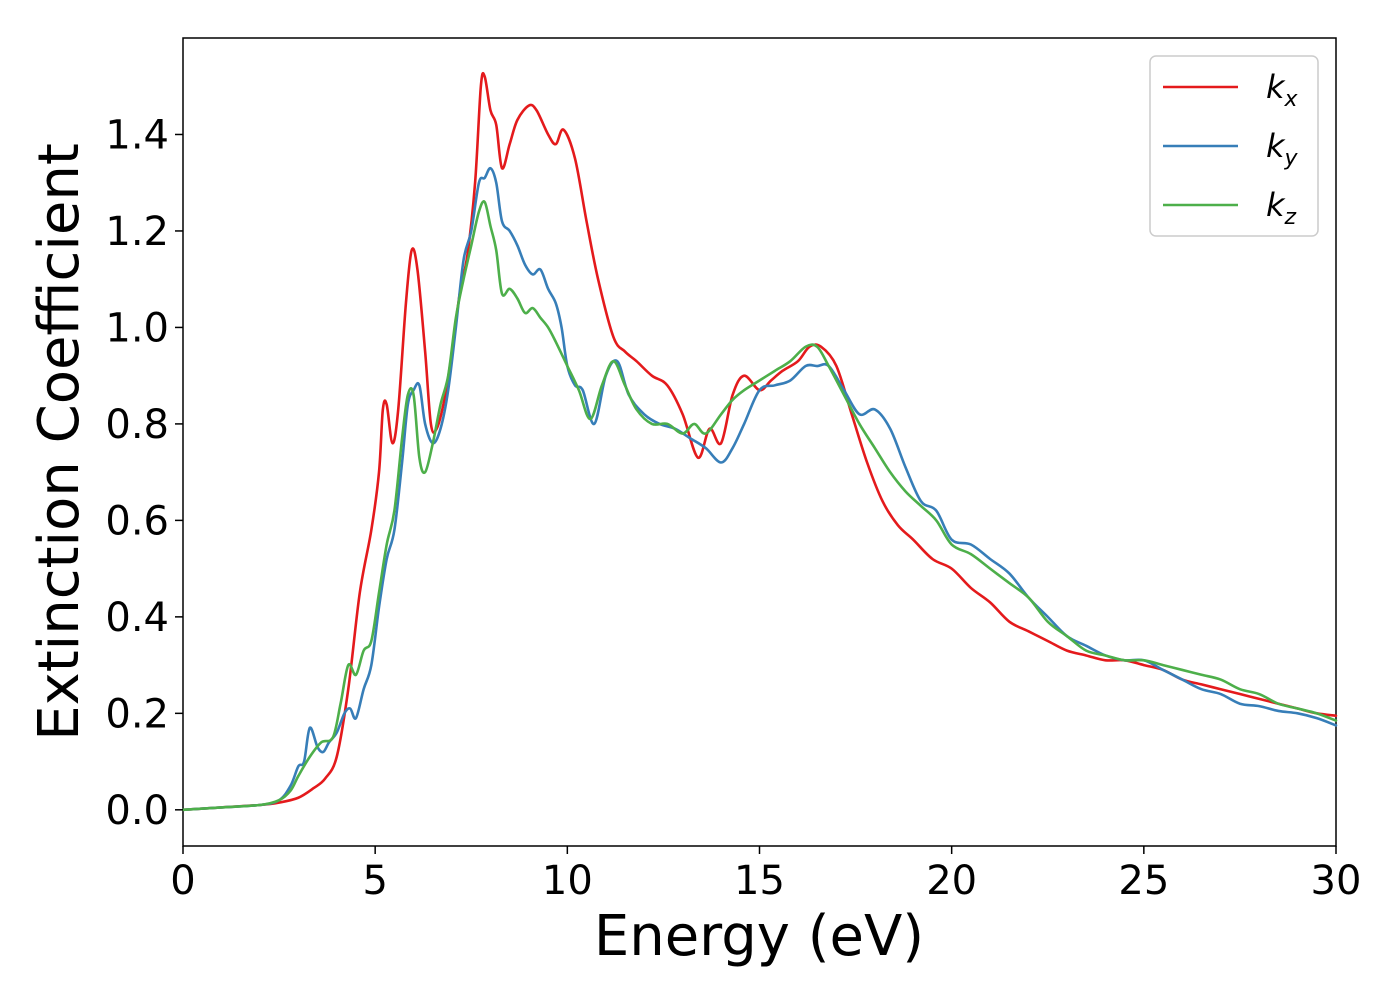 The width and height of the screenshot is (1400, 1000). I want to click on x-tick-label: 20, so click(951, 881).